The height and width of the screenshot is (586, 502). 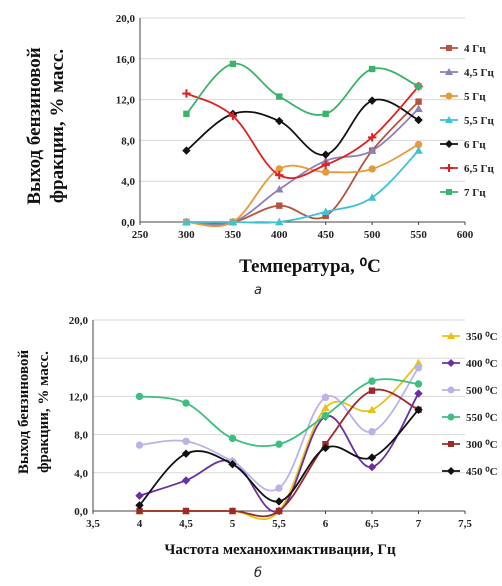 What do you see at coordinates (482, 418) in the screenshot?
I see `legend-label: 550 ⁰С` at bounding box center [482, 418].